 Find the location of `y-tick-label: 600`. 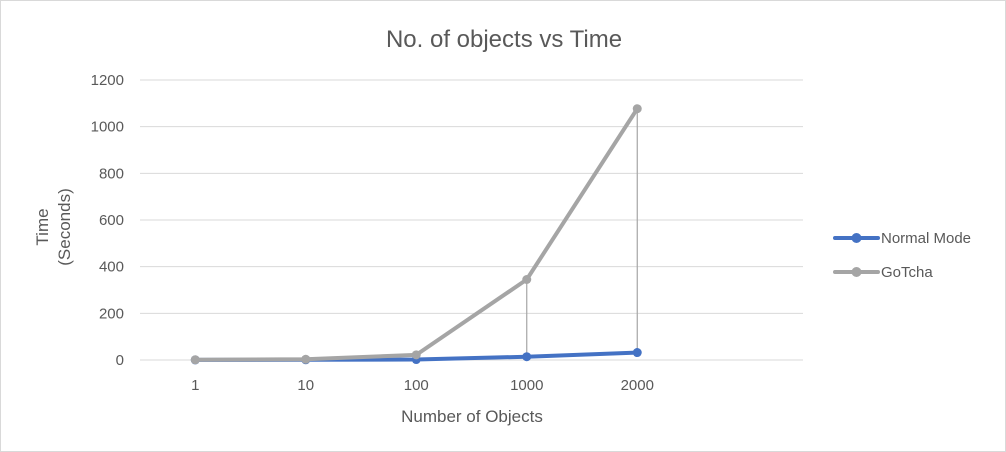

y-tick-label: 600 is located at coordinates (111, 220).